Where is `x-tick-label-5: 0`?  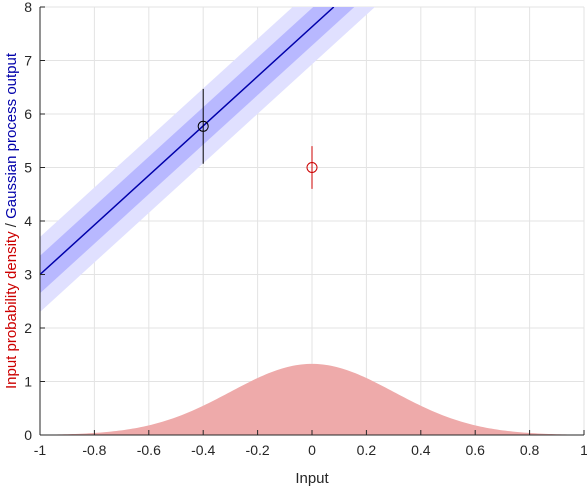
x-tick-label-5: 0 is located at coordinates (312, 450).